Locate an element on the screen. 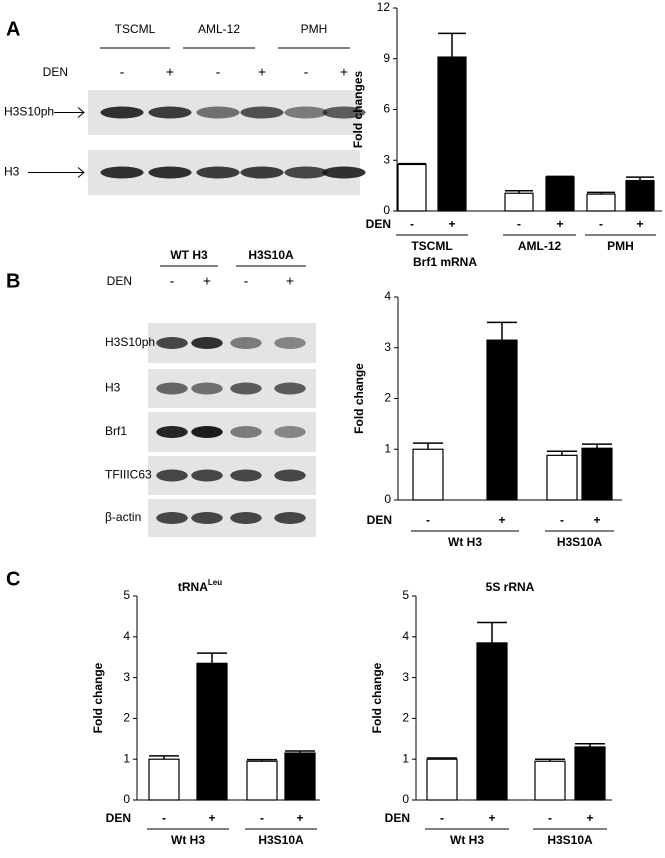 The image size is (665, 858). chart-title: Brf1 mRNA is located at coordinates (445, 262).